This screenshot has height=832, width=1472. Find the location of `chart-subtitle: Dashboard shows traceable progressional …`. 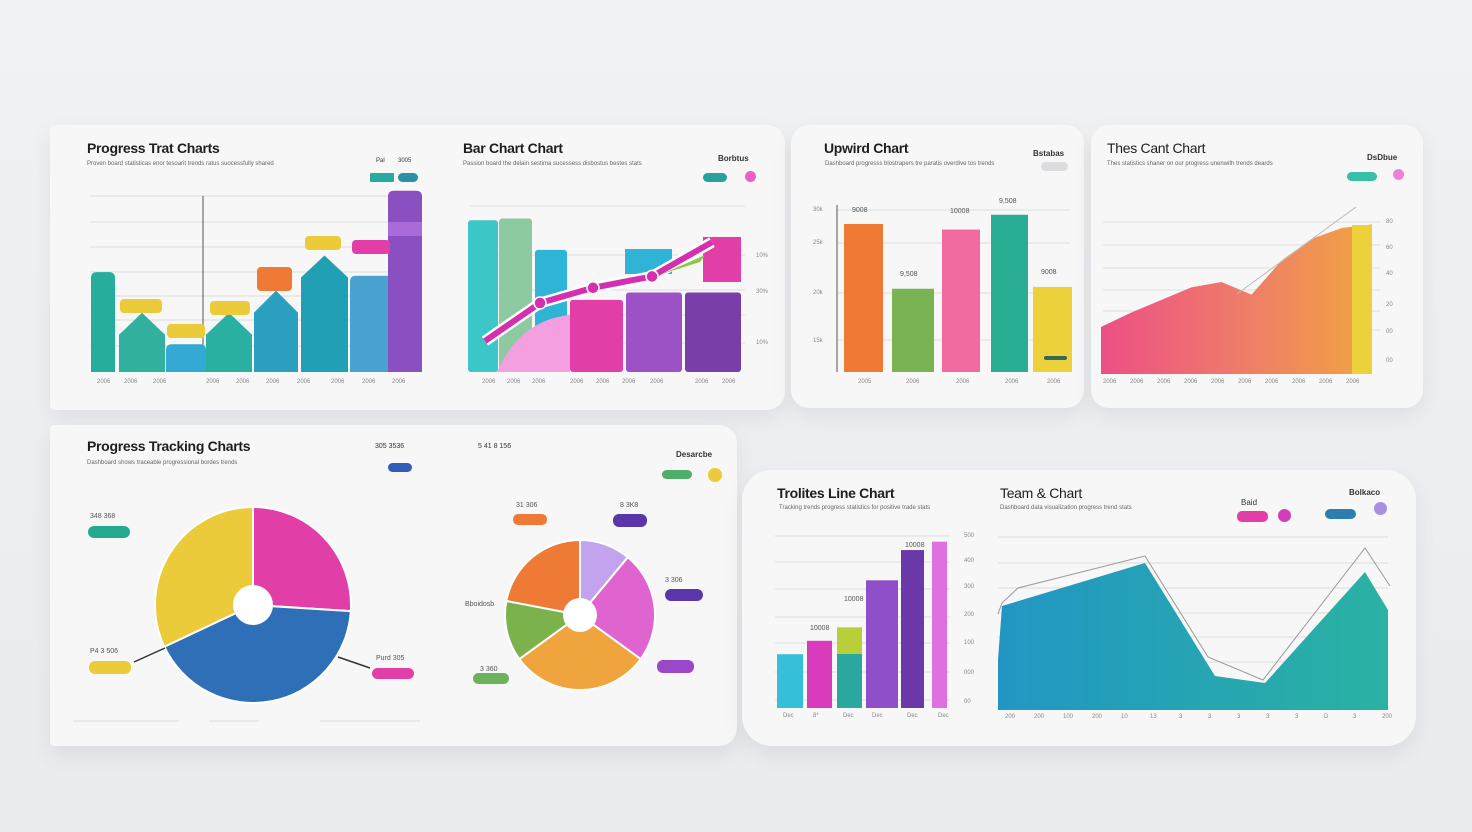

chart-subtitle: Dashboard shows traceable progressional … is located at coordinates (162, 463).